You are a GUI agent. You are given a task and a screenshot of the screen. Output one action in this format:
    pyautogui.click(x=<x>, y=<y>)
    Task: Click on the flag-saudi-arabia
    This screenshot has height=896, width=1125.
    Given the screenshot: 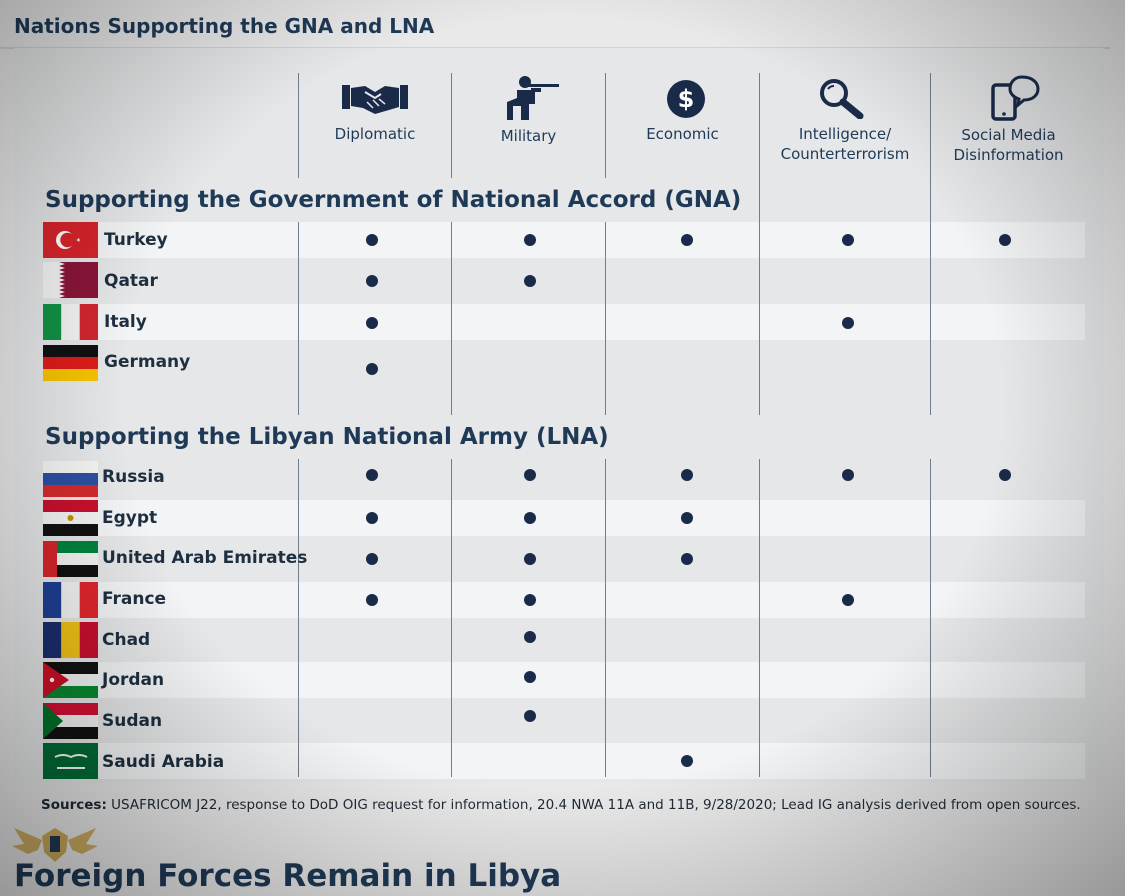 What is the action you would take?
    pyautogui.click(x=70, y=761)
    